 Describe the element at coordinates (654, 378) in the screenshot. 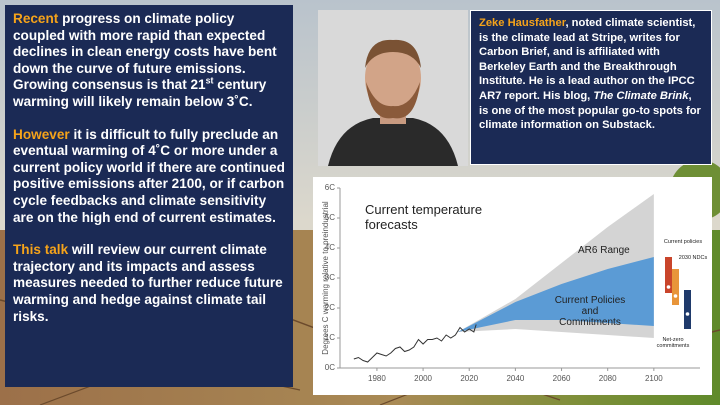

I see `x-tick-label: 2100` at that location.